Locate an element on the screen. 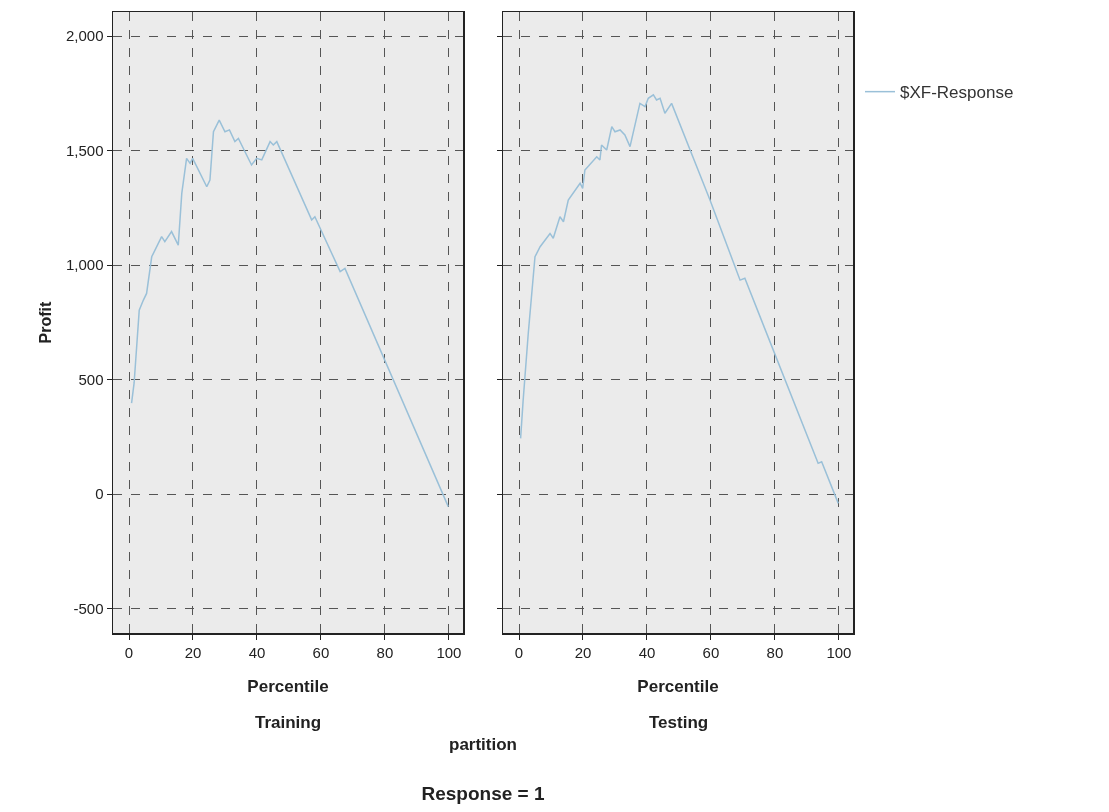 This screenshot has width=1109, height=812. text: Training is located at coordinates (288, 722).